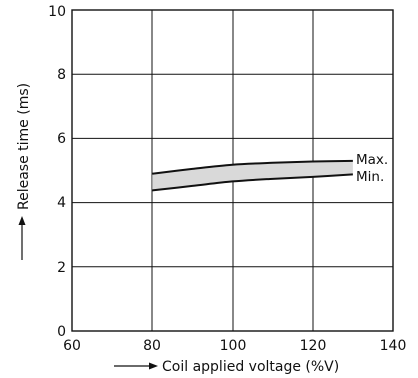 The height and width of the screenshot is (378, 418). I want to click on series-line-max, so click(252, 167).